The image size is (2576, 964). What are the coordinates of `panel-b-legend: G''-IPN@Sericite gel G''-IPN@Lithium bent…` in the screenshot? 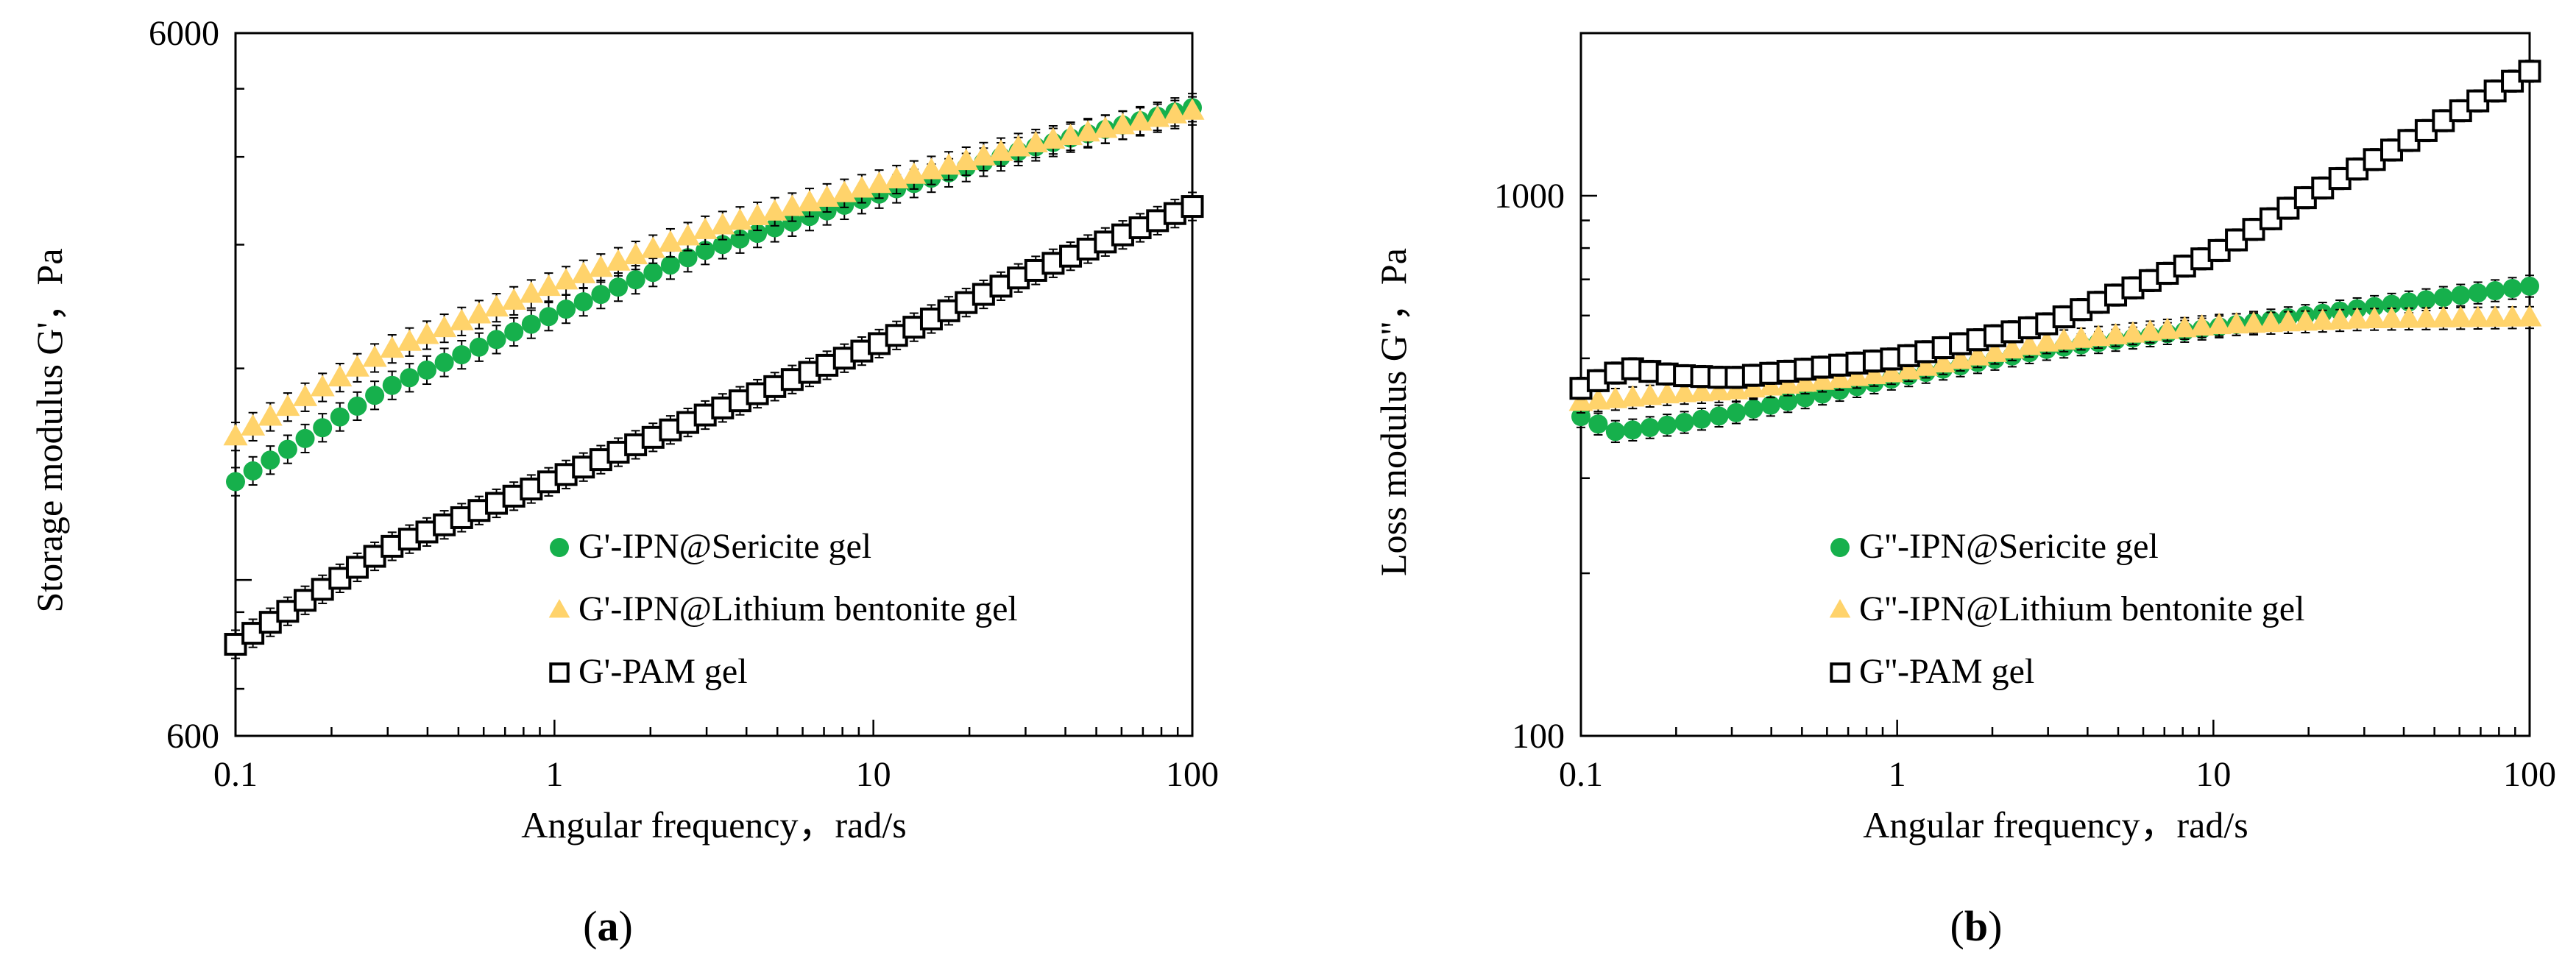 It's located at (2066, 609).